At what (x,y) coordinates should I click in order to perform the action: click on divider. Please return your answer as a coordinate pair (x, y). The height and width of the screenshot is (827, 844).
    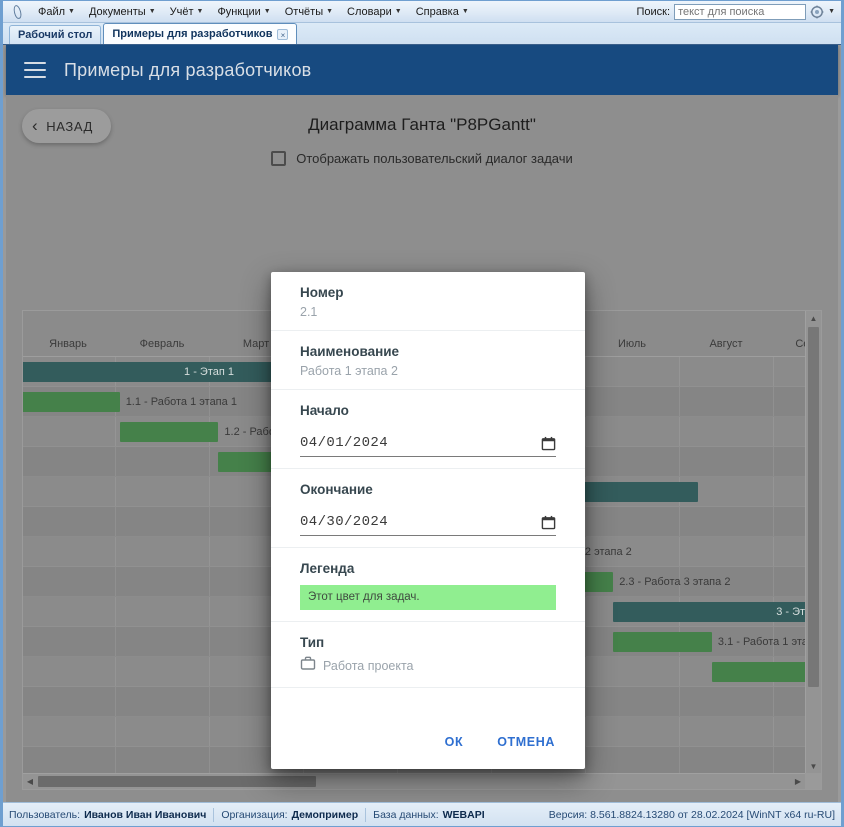
    Looking at the image, I should click on (214, 814).